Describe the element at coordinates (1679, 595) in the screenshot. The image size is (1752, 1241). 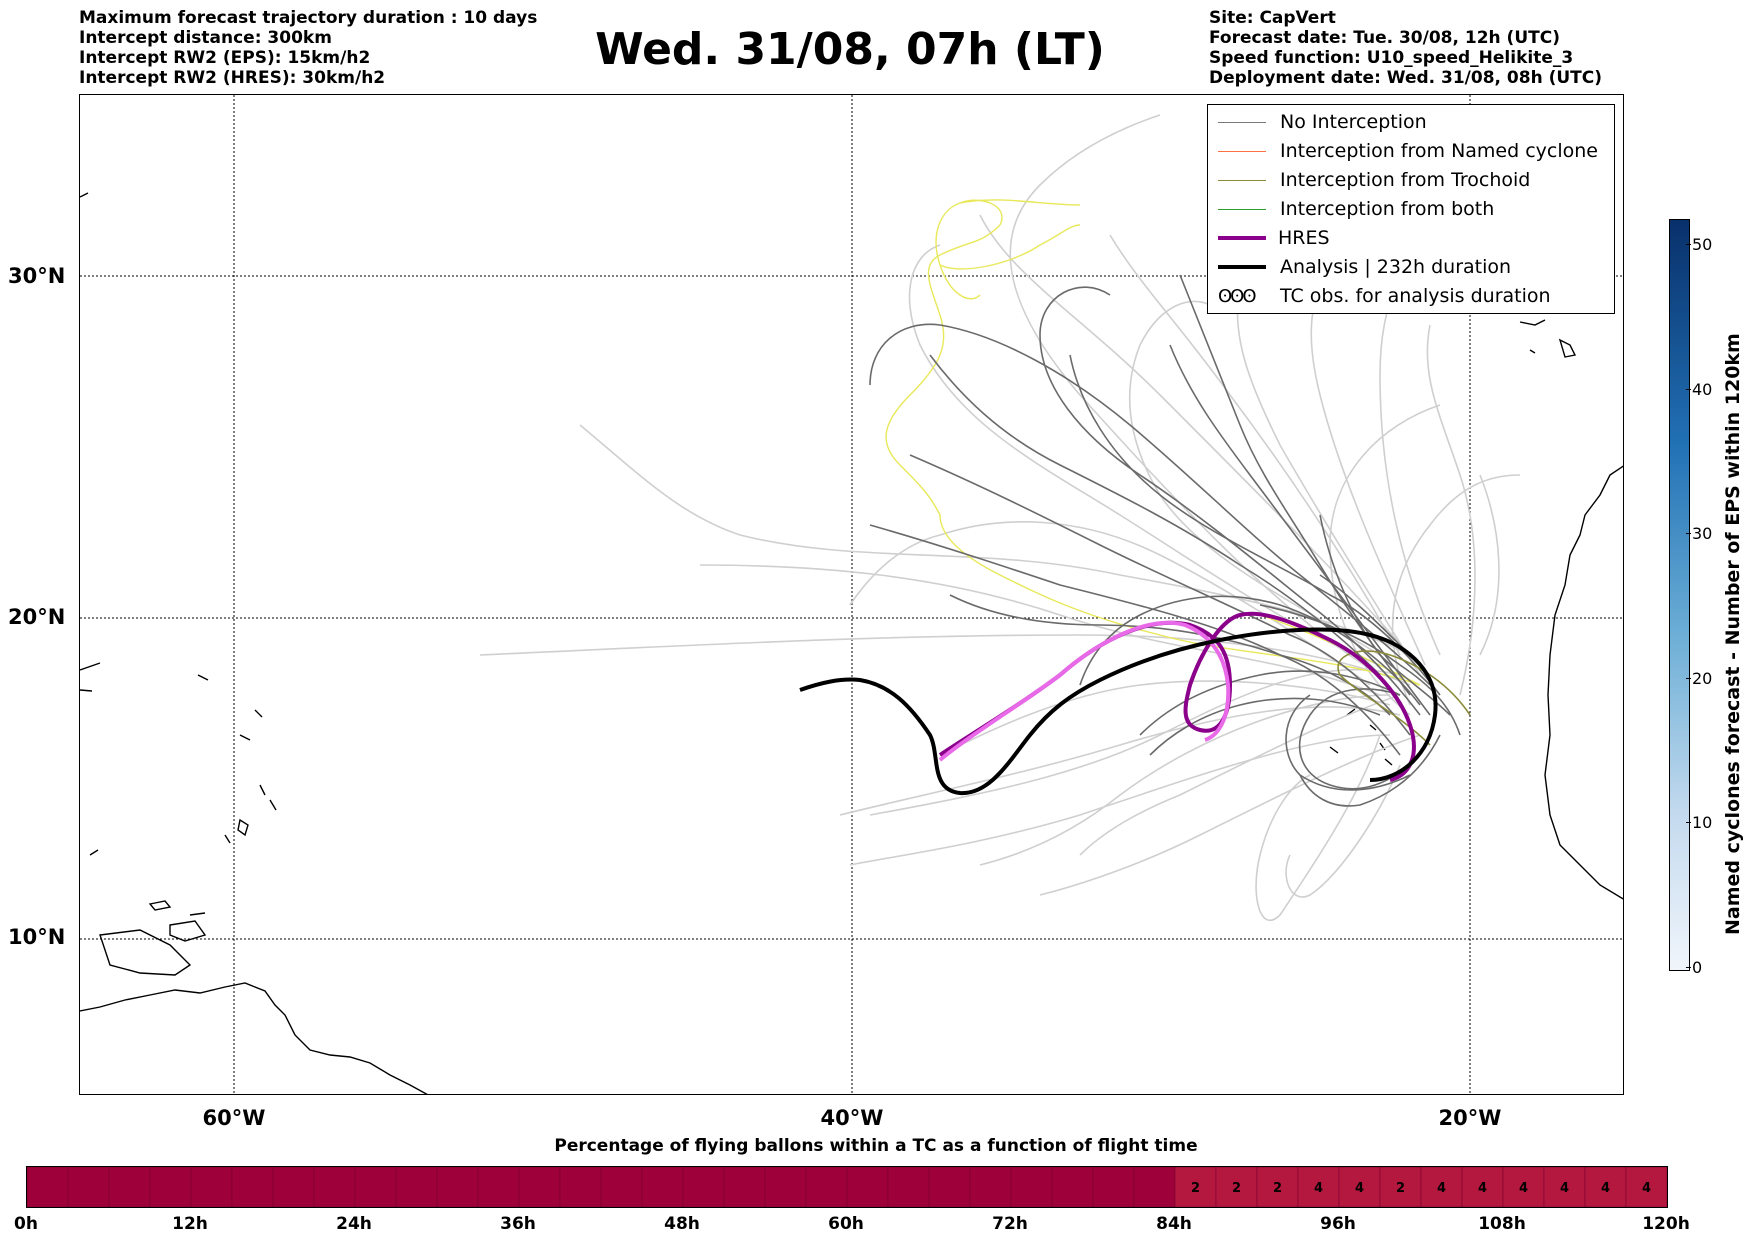
I see `colorbar` at that location.